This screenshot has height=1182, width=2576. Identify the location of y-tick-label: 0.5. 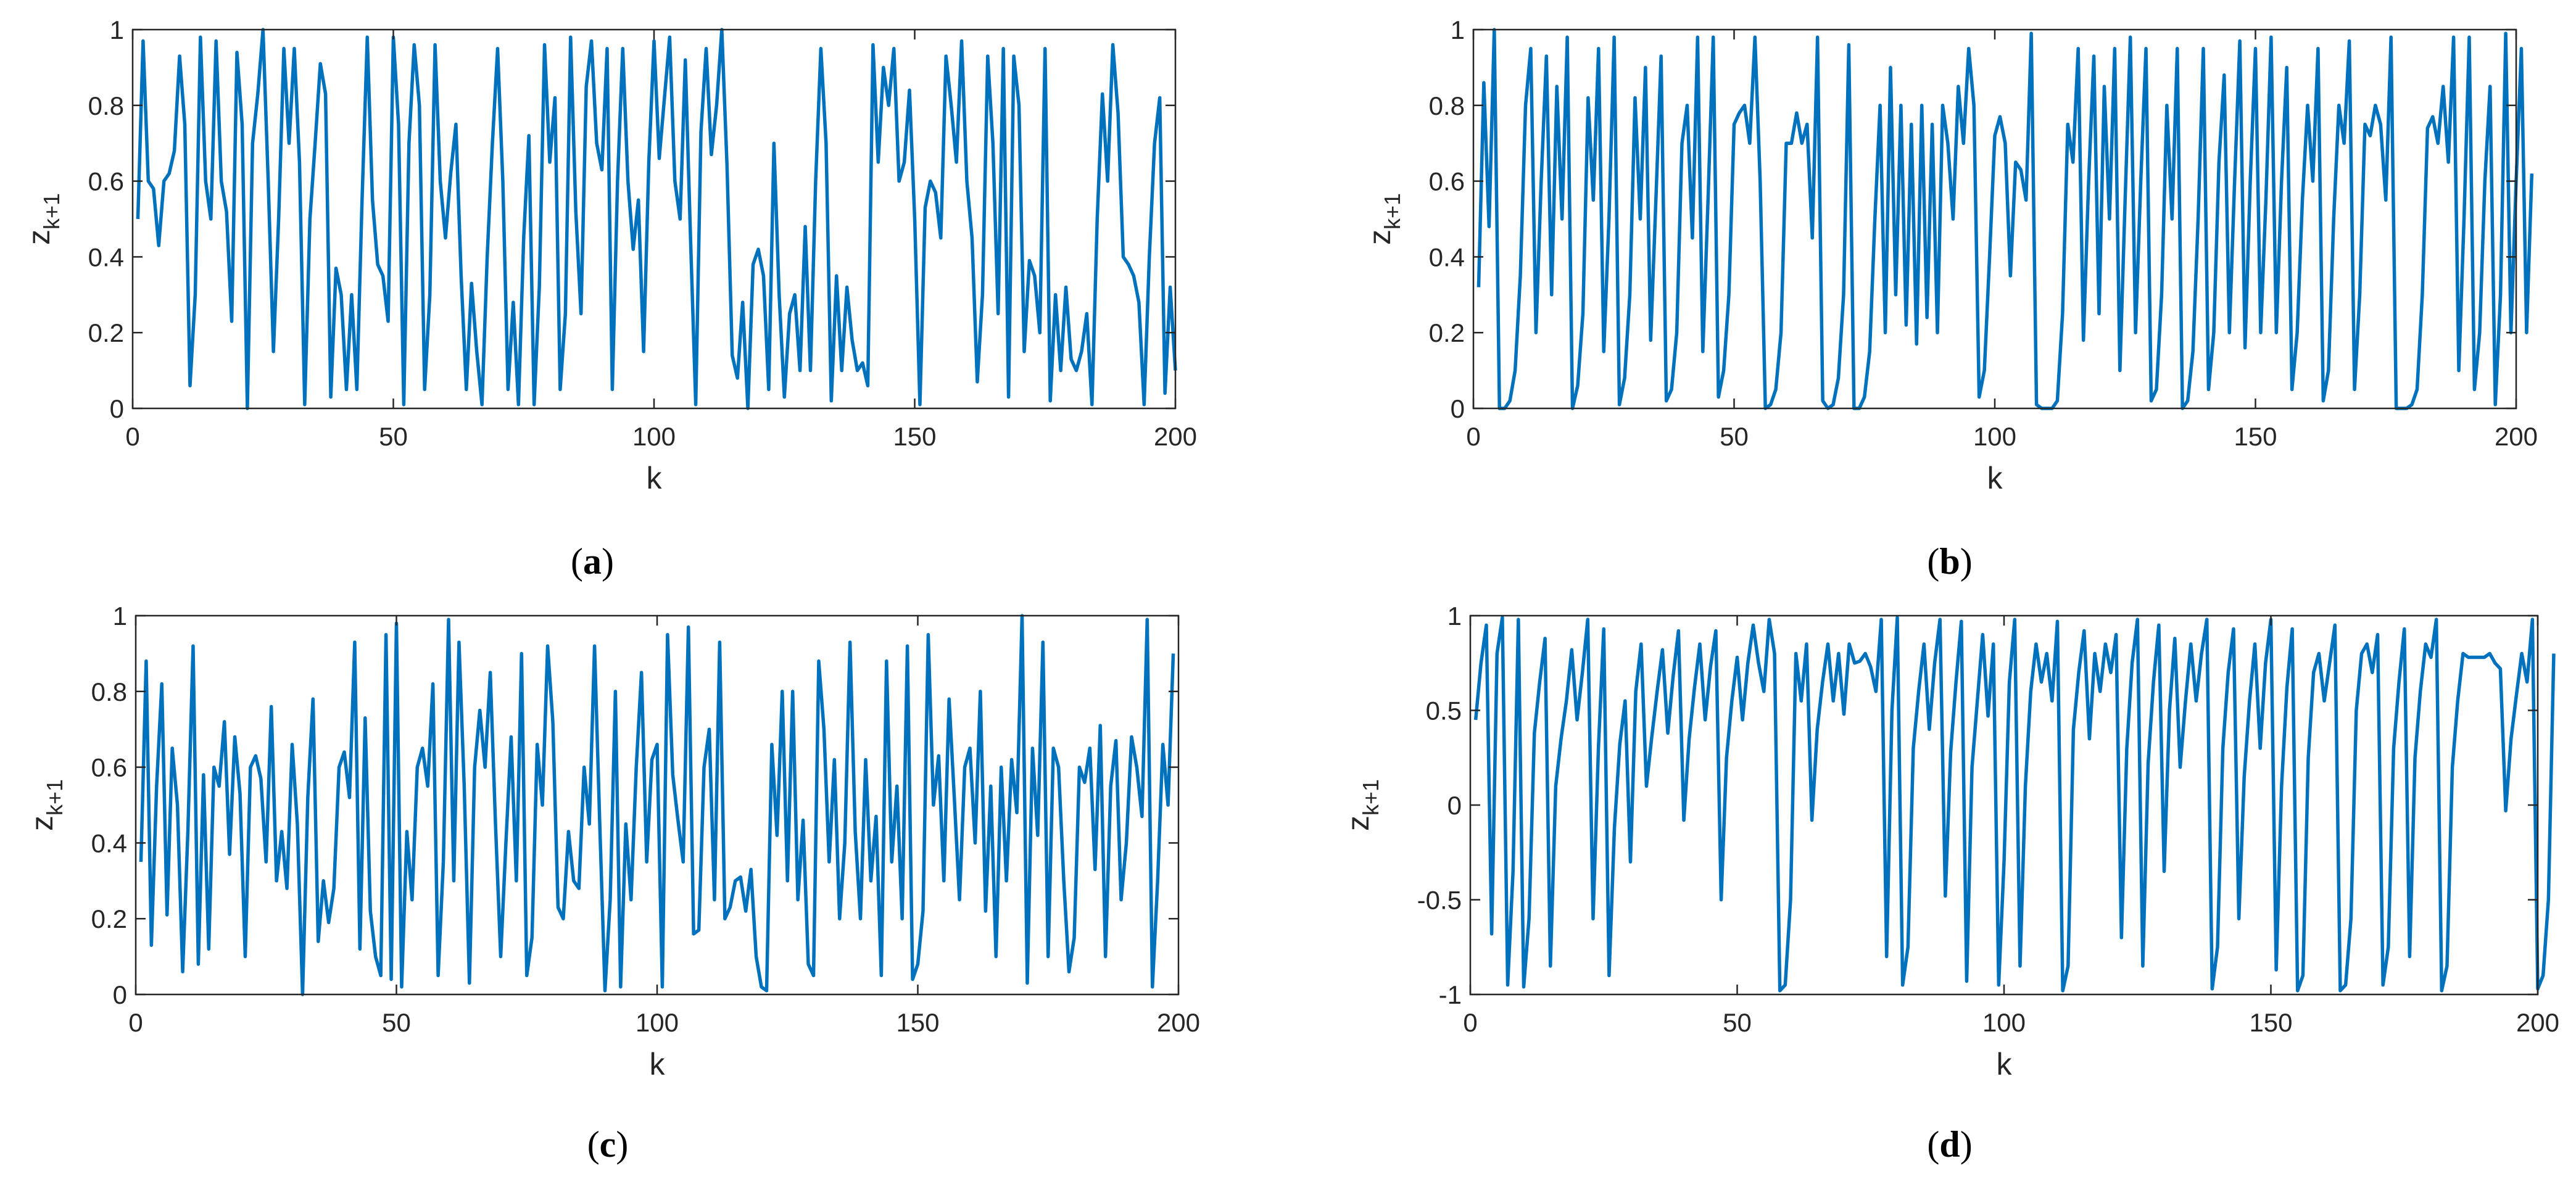
(1444, 710).